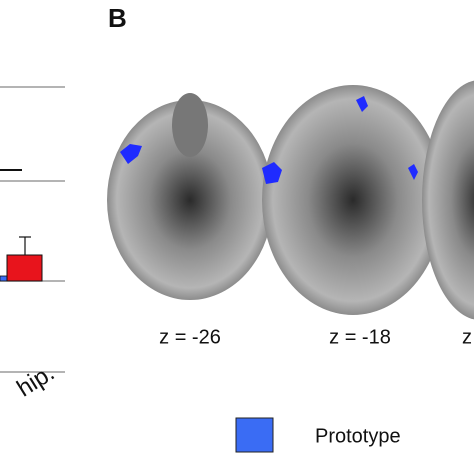  Describe the element at coordinates (32, 244) in the screenshot. I see `panel-a-fragment: hip.` at that location.